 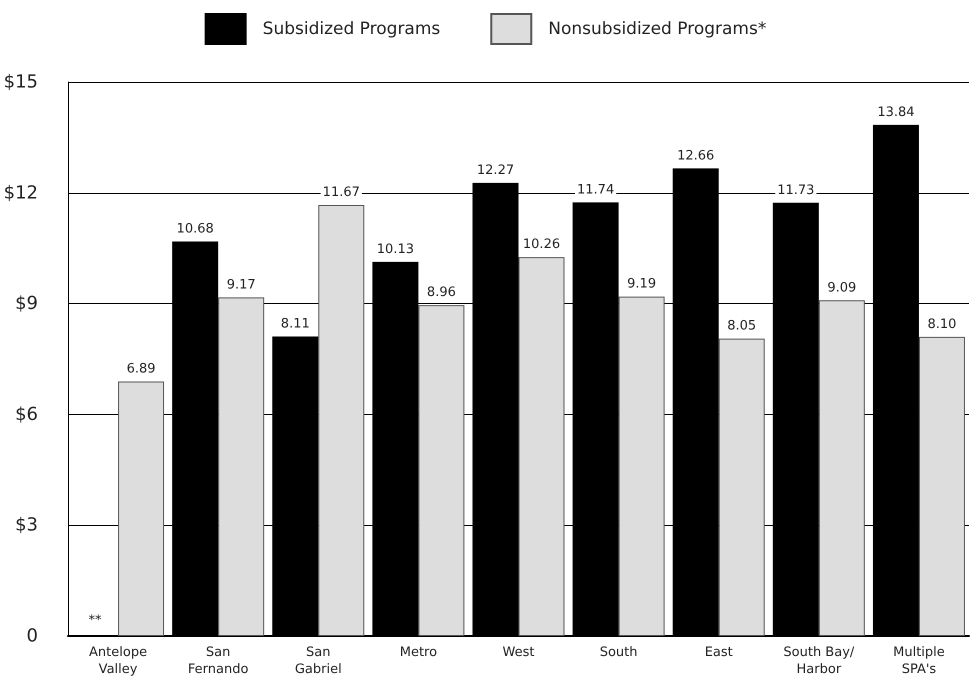 What do you see at coordinates (495, 170) in the screenshot?
I see `data-label: 12.27` at bounding box center [495, 170].